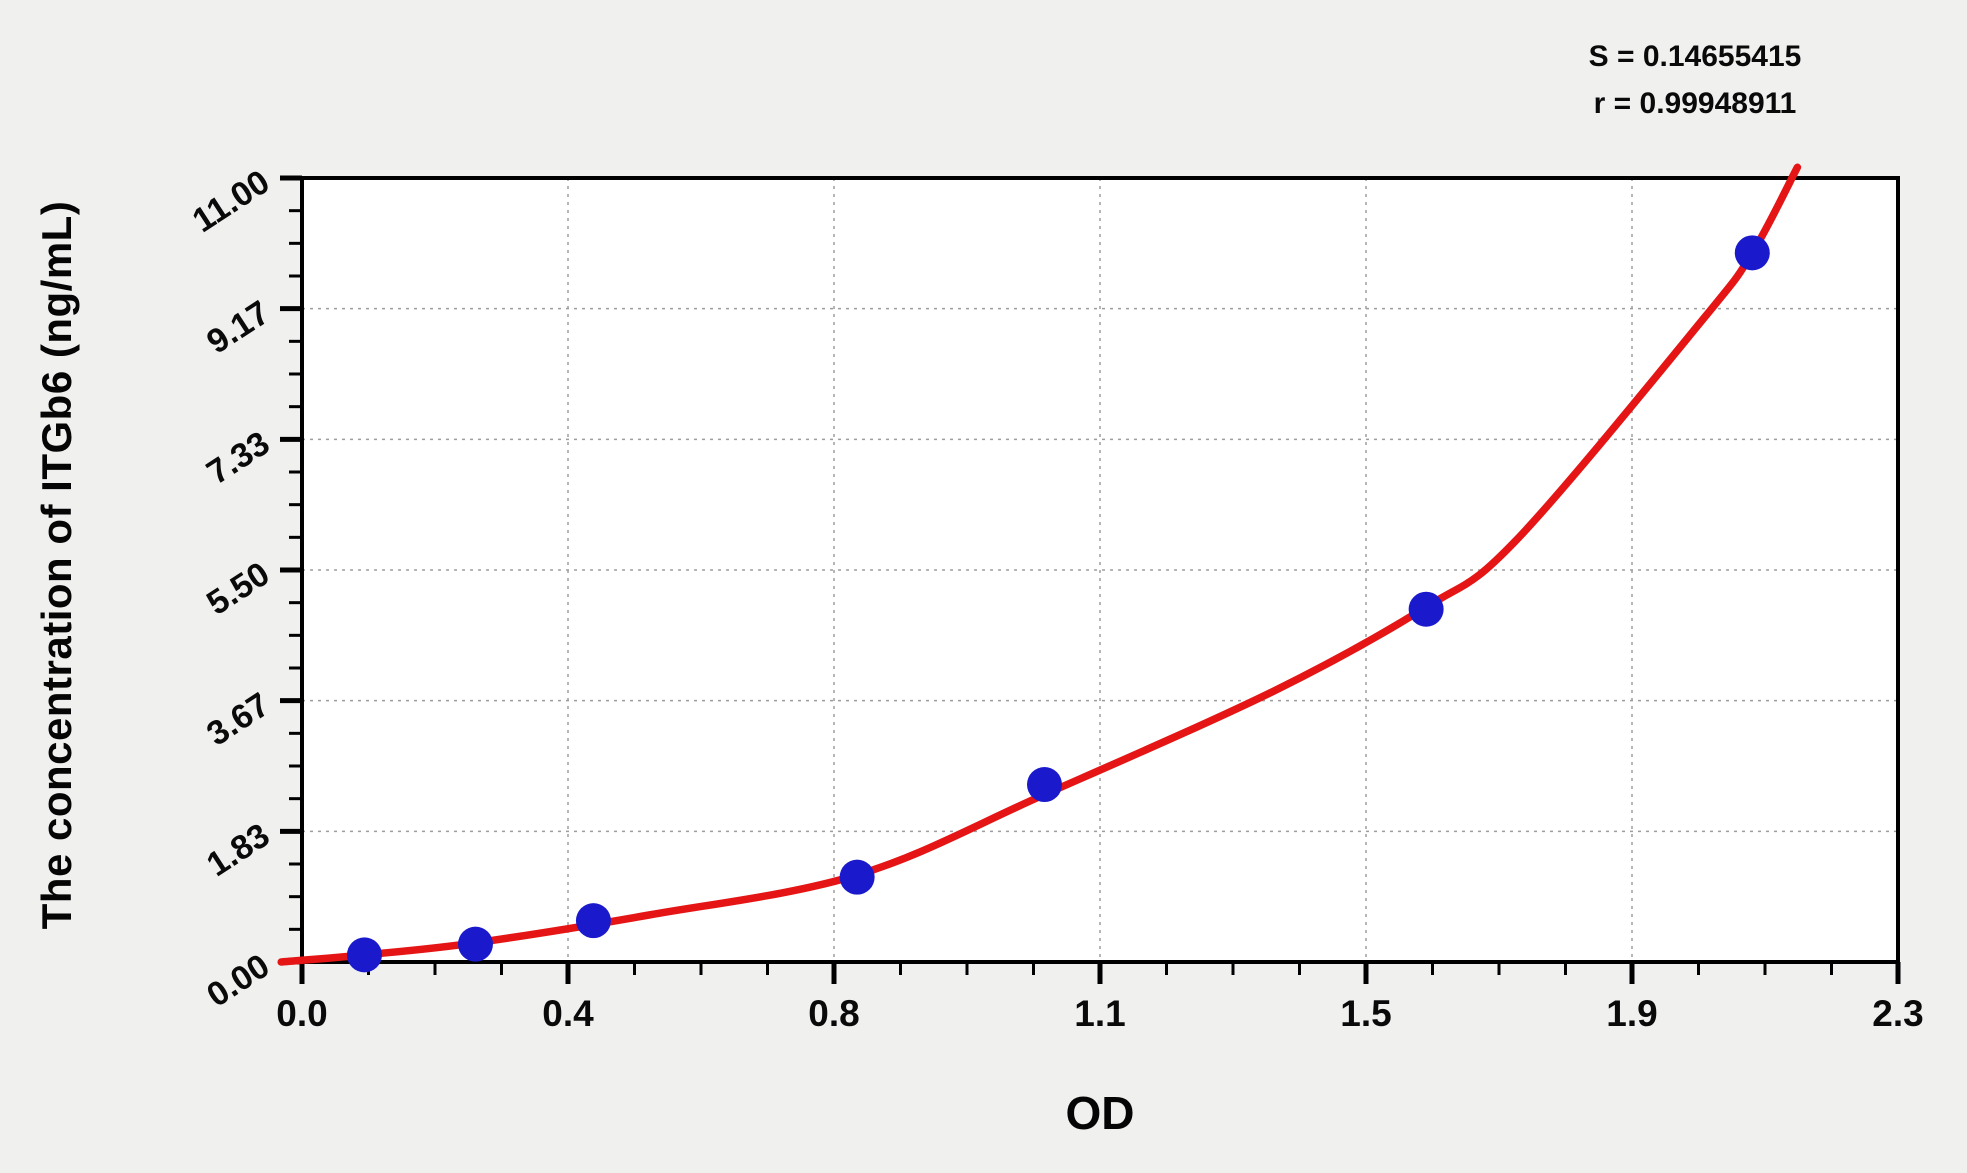 This screenshot has height=1173, width=1967. What do you see at coordinates (1631, 1013) in the screenshot?
I see `x-tick-label: 1.9` at bounding box center [1631, 1013].